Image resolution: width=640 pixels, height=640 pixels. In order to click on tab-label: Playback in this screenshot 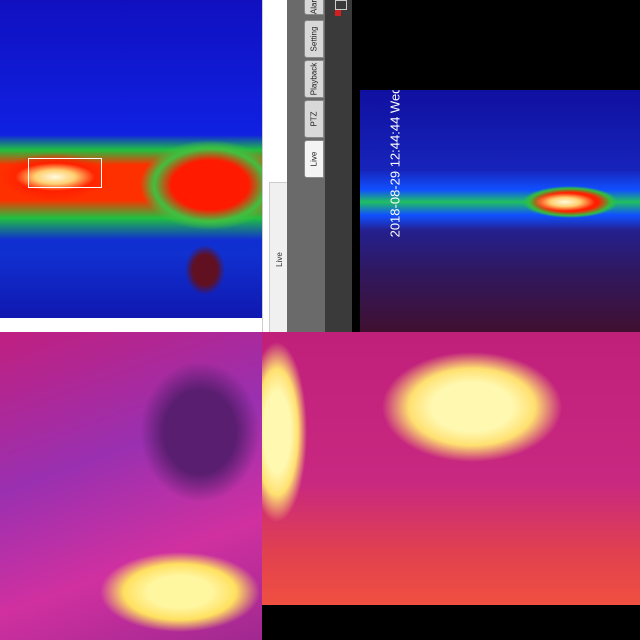, I will do `click(314, 79)`.